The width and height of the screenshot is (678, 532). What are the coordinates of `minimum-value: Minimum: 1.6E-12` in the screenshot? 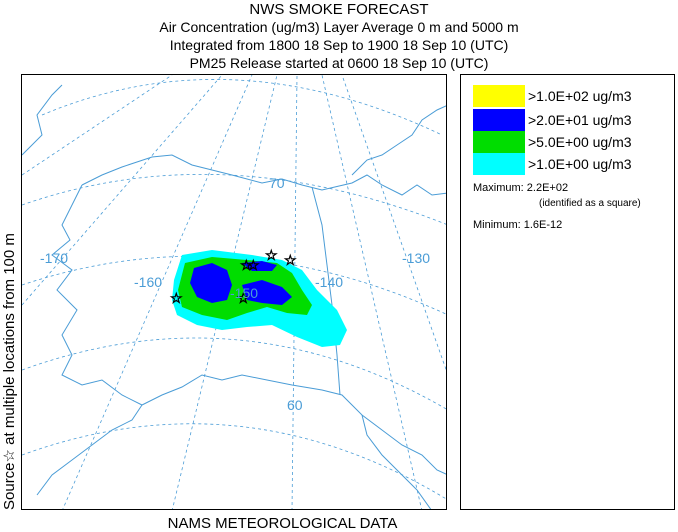 It's located at (518, 225).